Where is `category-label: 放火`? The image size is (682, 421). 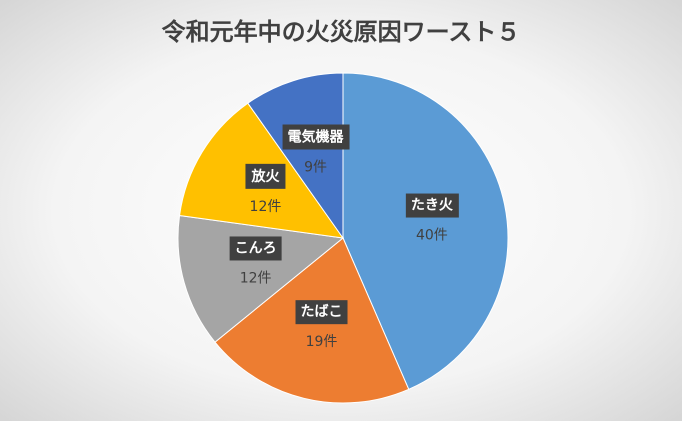
category-label: 放火 is located at coordinates (265, 176).